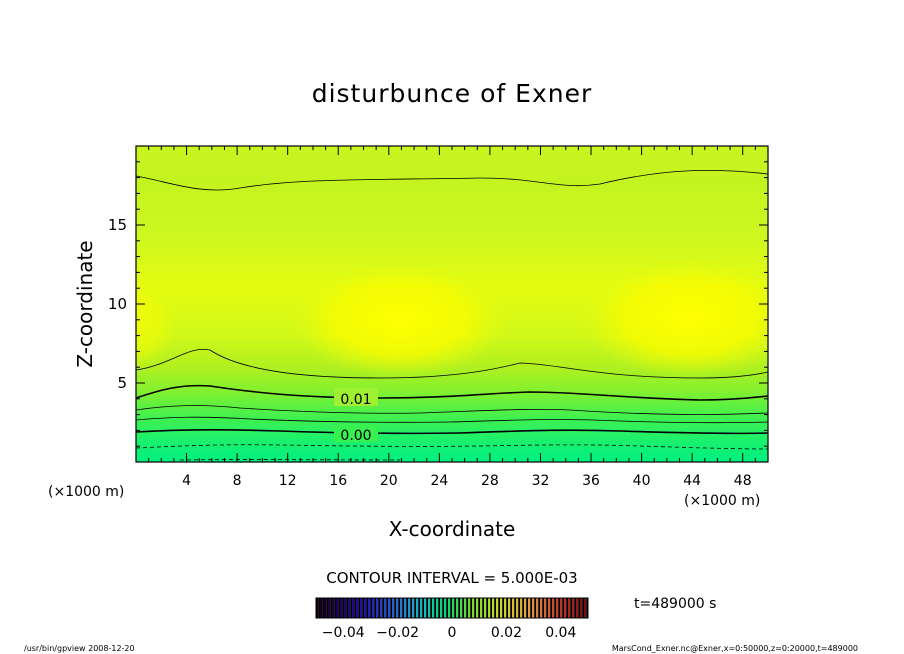 Image resolution: width=904 pixels, height=654 pixels. I want to click on contour-line-zero, so click(452, 432).